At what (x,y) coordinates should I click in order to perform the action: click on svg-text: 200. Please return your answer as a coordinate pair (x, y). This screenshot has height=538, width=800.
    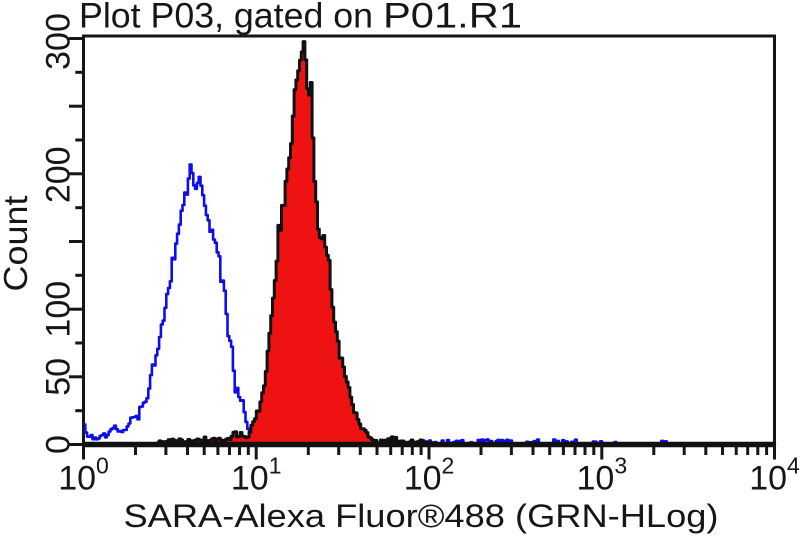
    Looking at the image, I should click on (59, 174).